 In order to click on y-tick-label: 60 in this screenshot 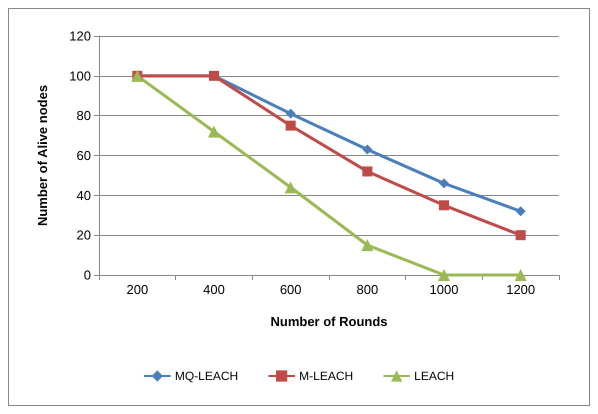, I will do `click(83, 155)`.